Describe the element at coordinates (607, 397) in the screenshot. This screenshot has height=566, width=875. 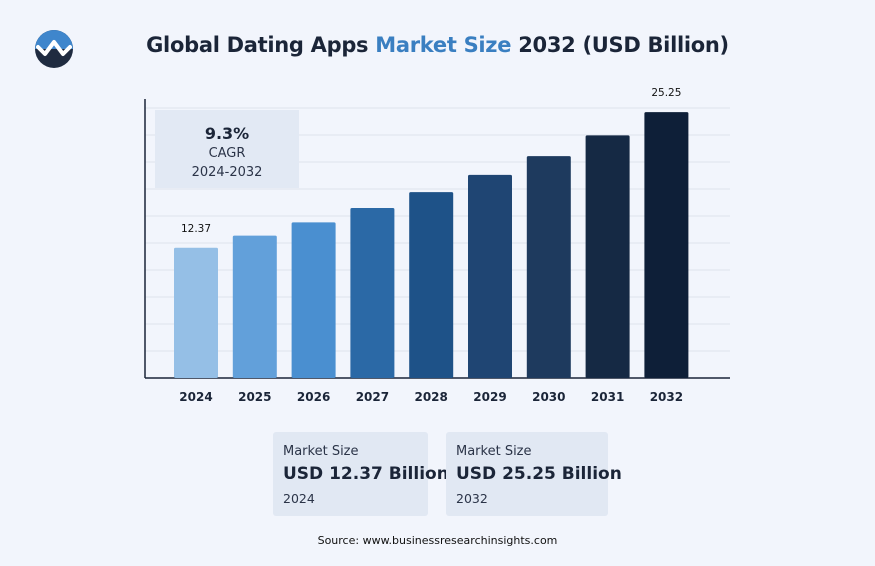
I see `x-tick-label: 2031` at that location.